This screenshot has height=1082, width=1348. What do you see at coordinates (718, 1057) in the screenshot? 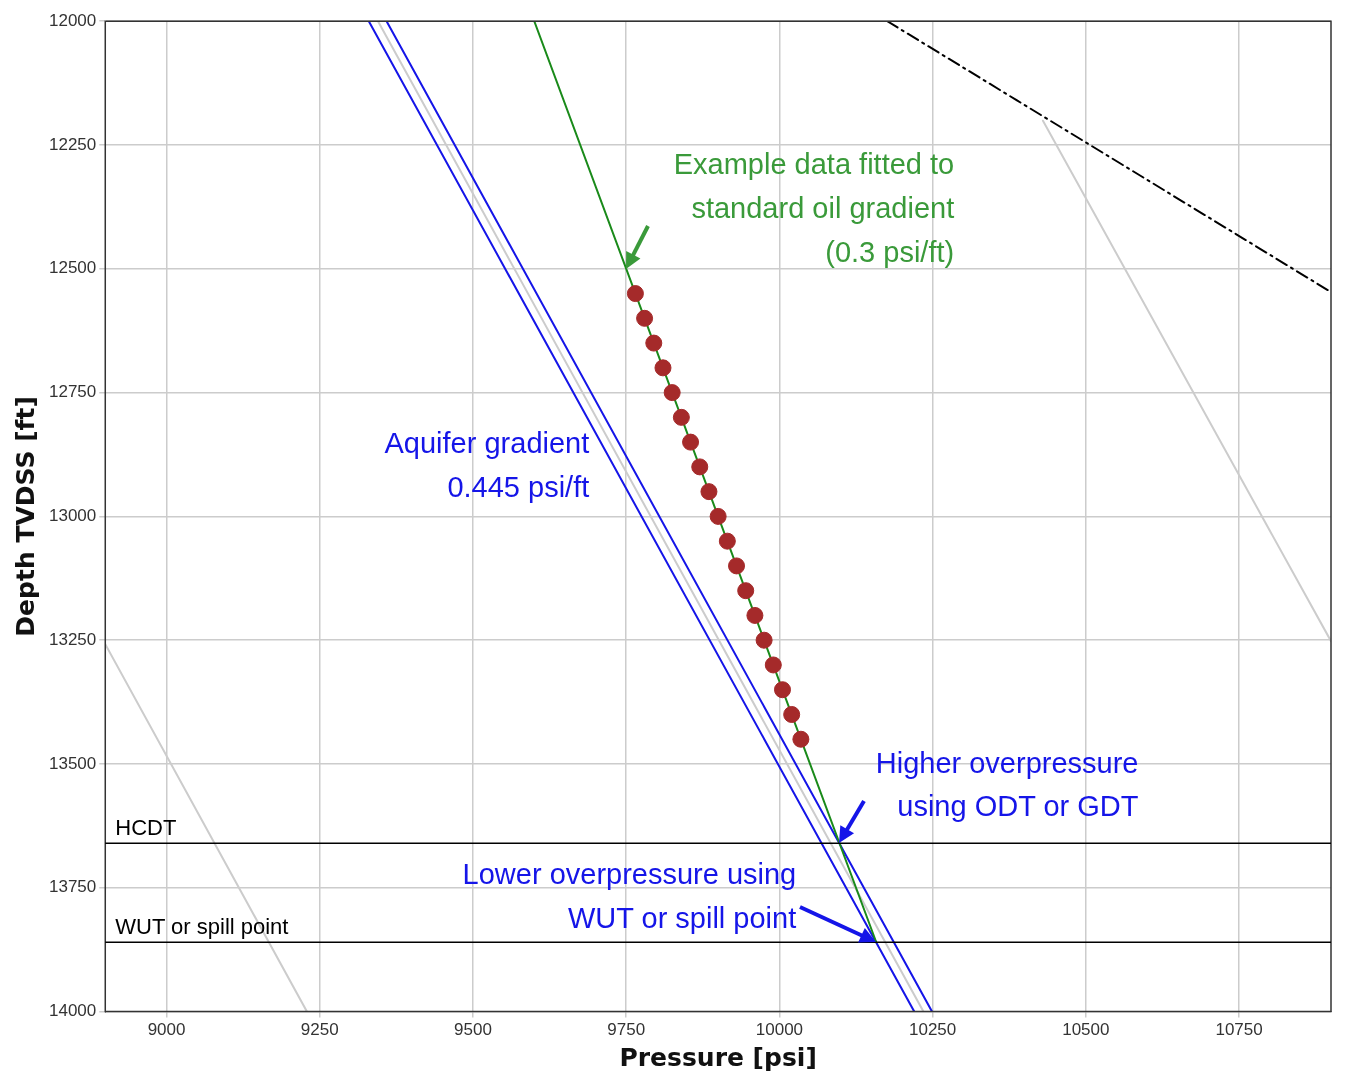
I see `x-axis-title: Pressure [psi]` at bounding box center [718, 1057].